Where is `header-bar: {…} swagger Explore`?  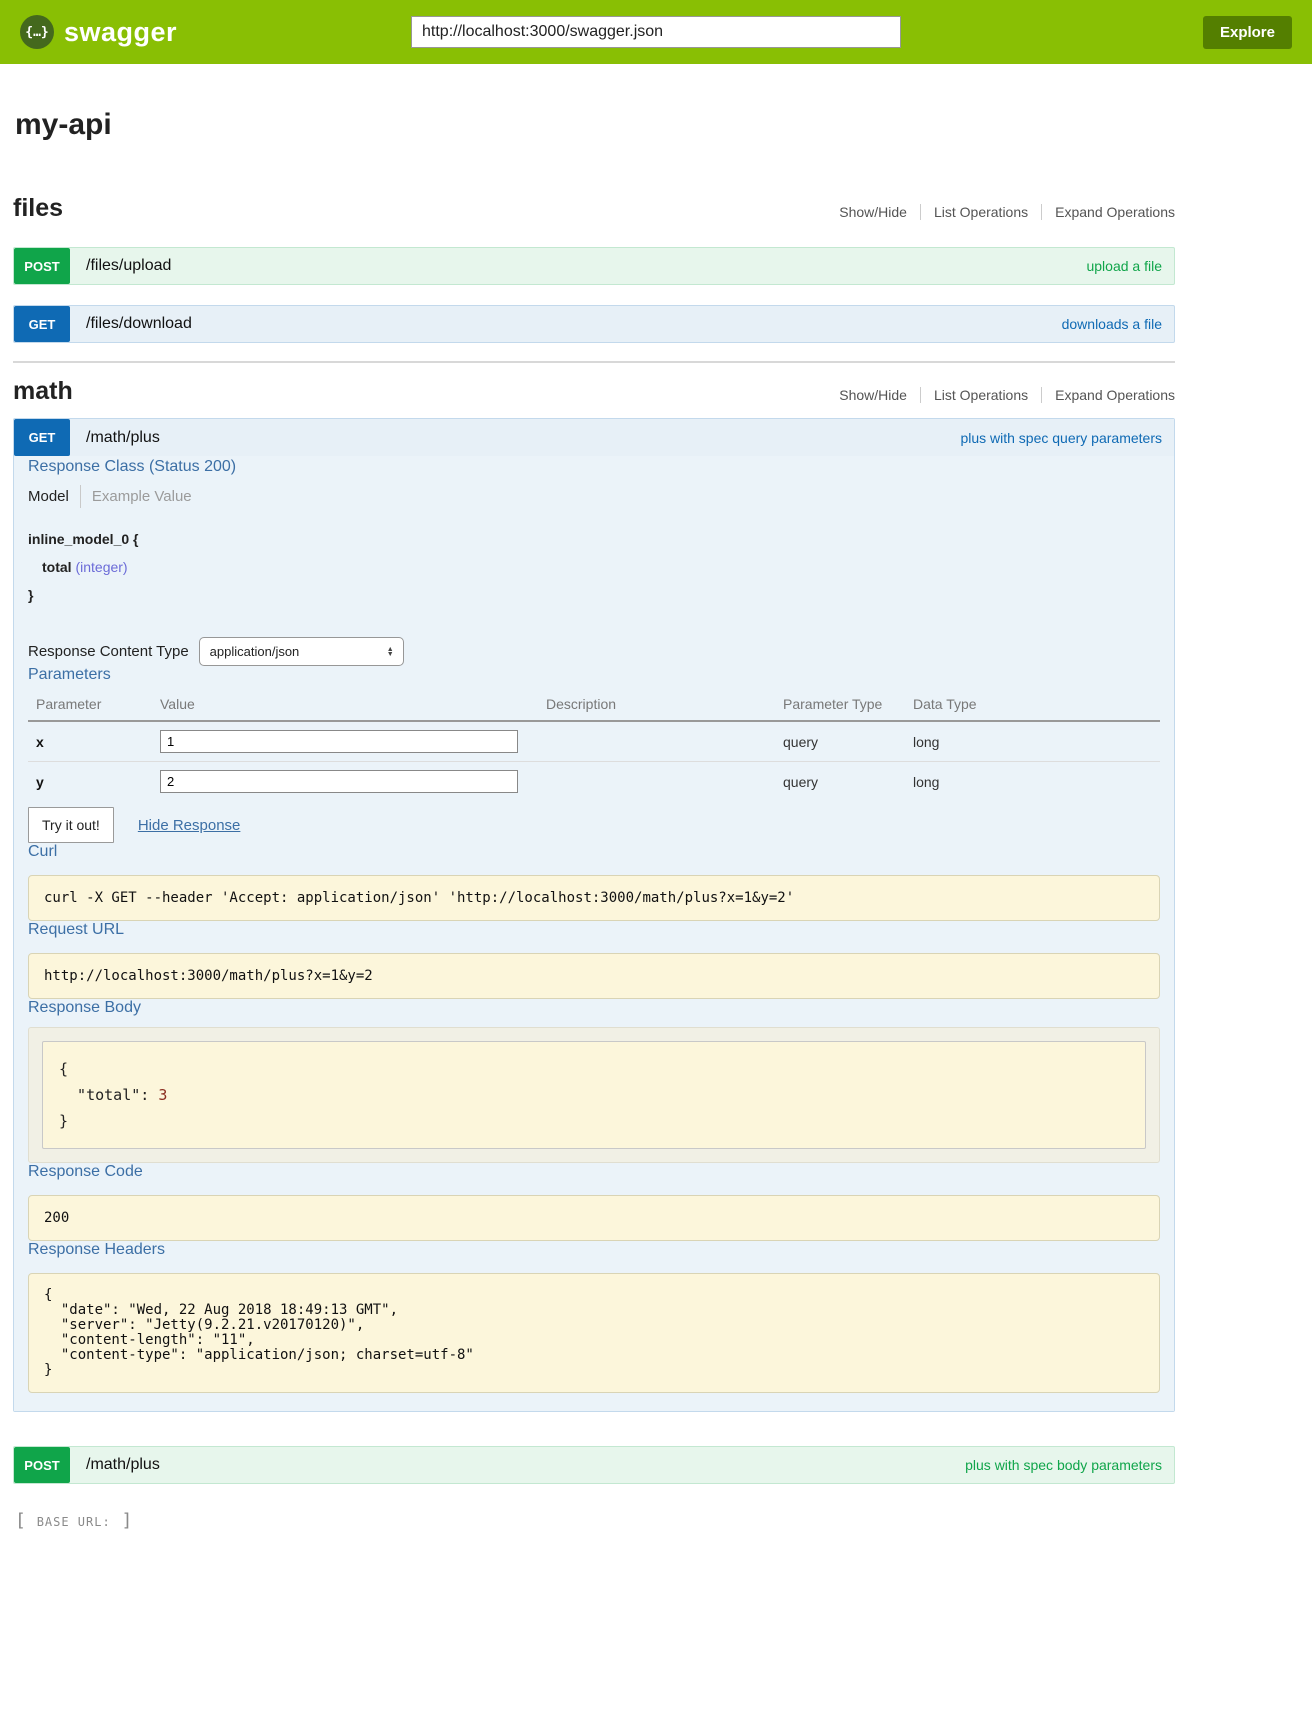 header-bar: {…} swagger Explore is located at coordinates (656, 32).